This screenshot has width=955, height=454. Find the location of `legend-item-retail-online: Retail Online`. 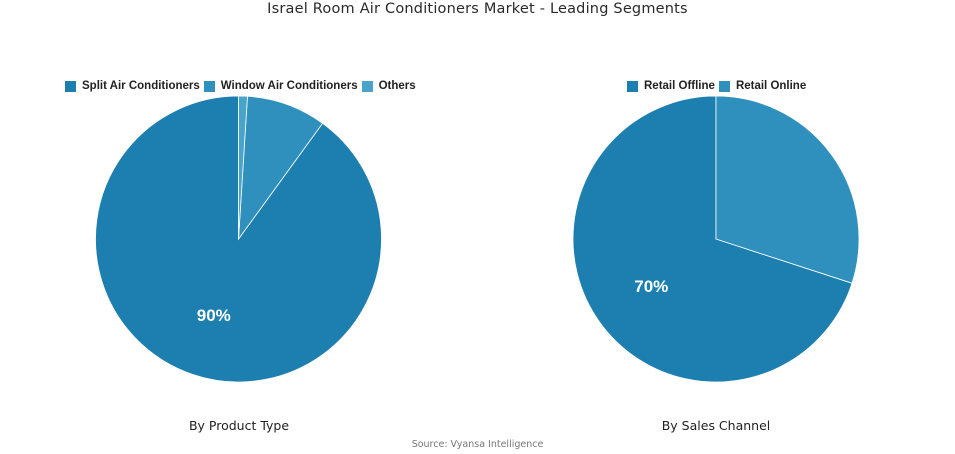

legend-item-retail-online: Retail Online is located at coordinates (762, 86).